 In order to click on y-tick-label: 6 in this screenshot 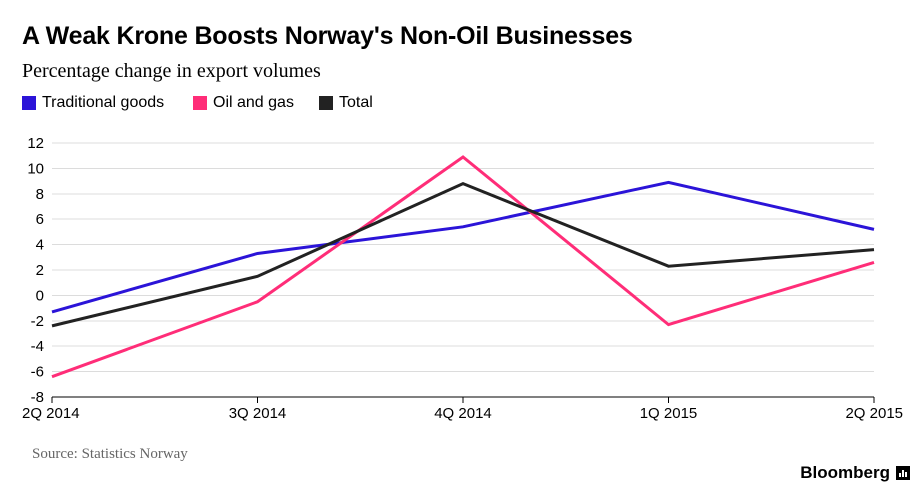, I will do `click(40, 219)`.